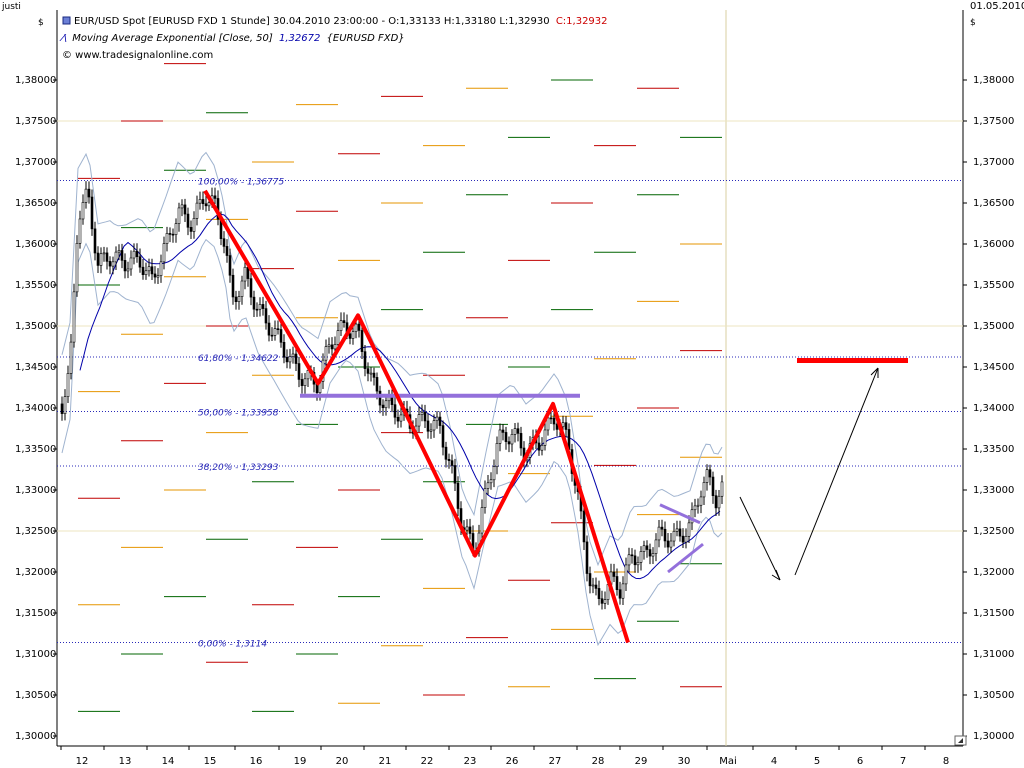  Describe the element at coordinates (874, 372) in the screenshot. I see `arrowhead-icon` at that location.